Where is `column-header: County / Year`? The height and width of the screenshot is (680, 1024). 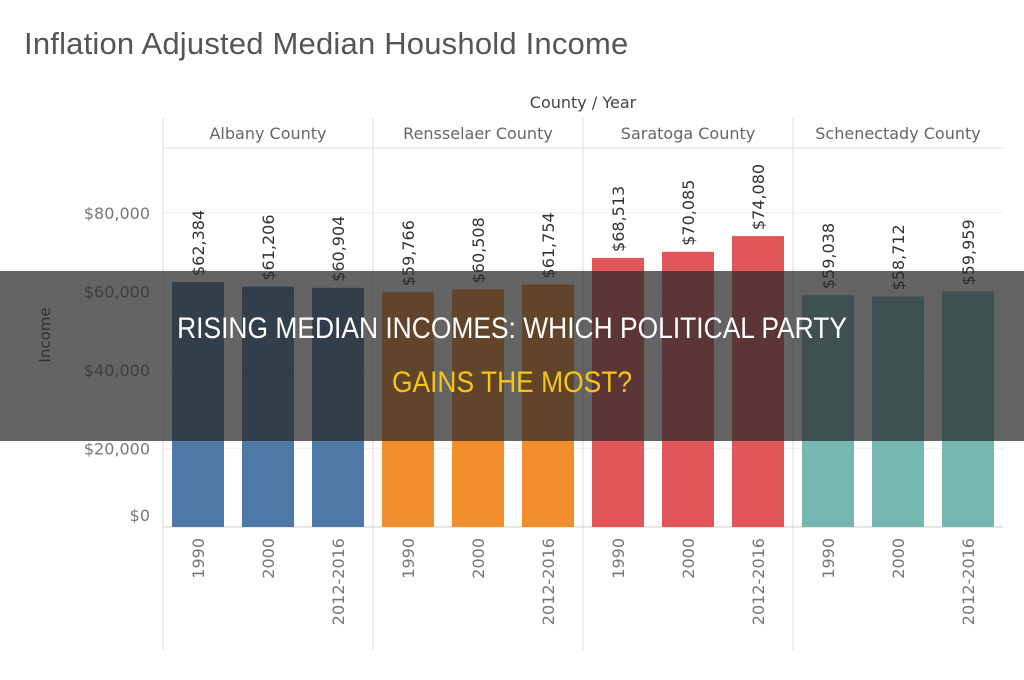 column-header: County / Year is located at coordinates (583, 102).